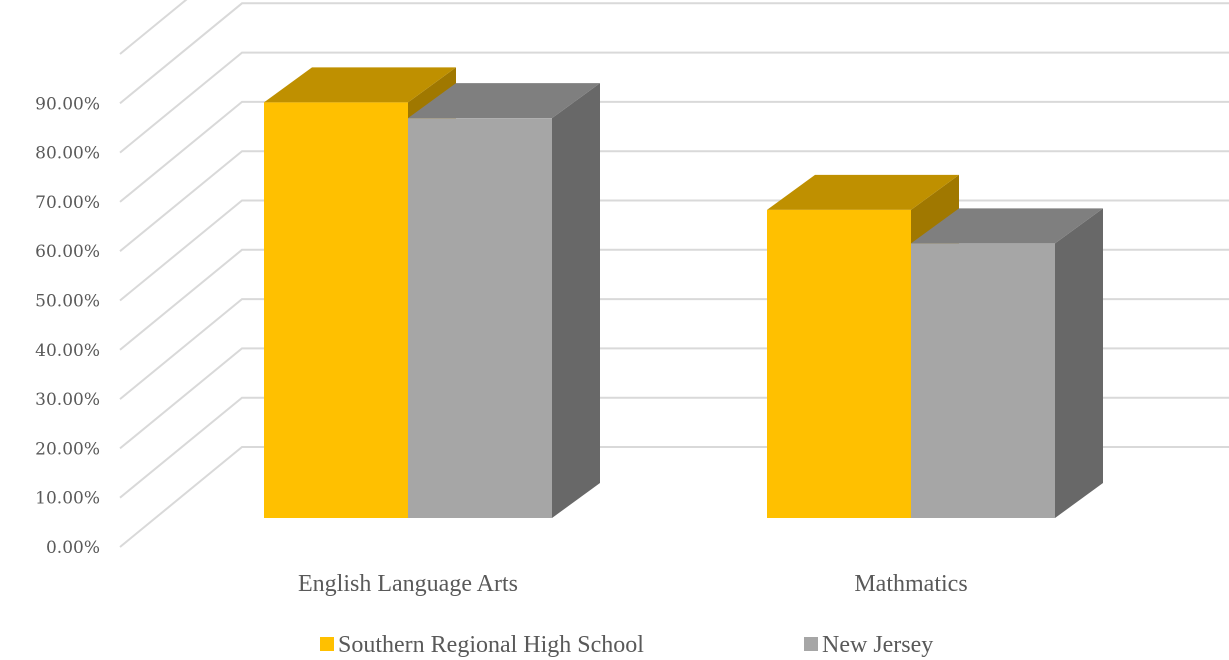 The image size is (1229, 660). What do you see at coordinates (67, 351) in the screenshot?
I see `y-tick-label: 40.00%` at bounding box center [67, 351].